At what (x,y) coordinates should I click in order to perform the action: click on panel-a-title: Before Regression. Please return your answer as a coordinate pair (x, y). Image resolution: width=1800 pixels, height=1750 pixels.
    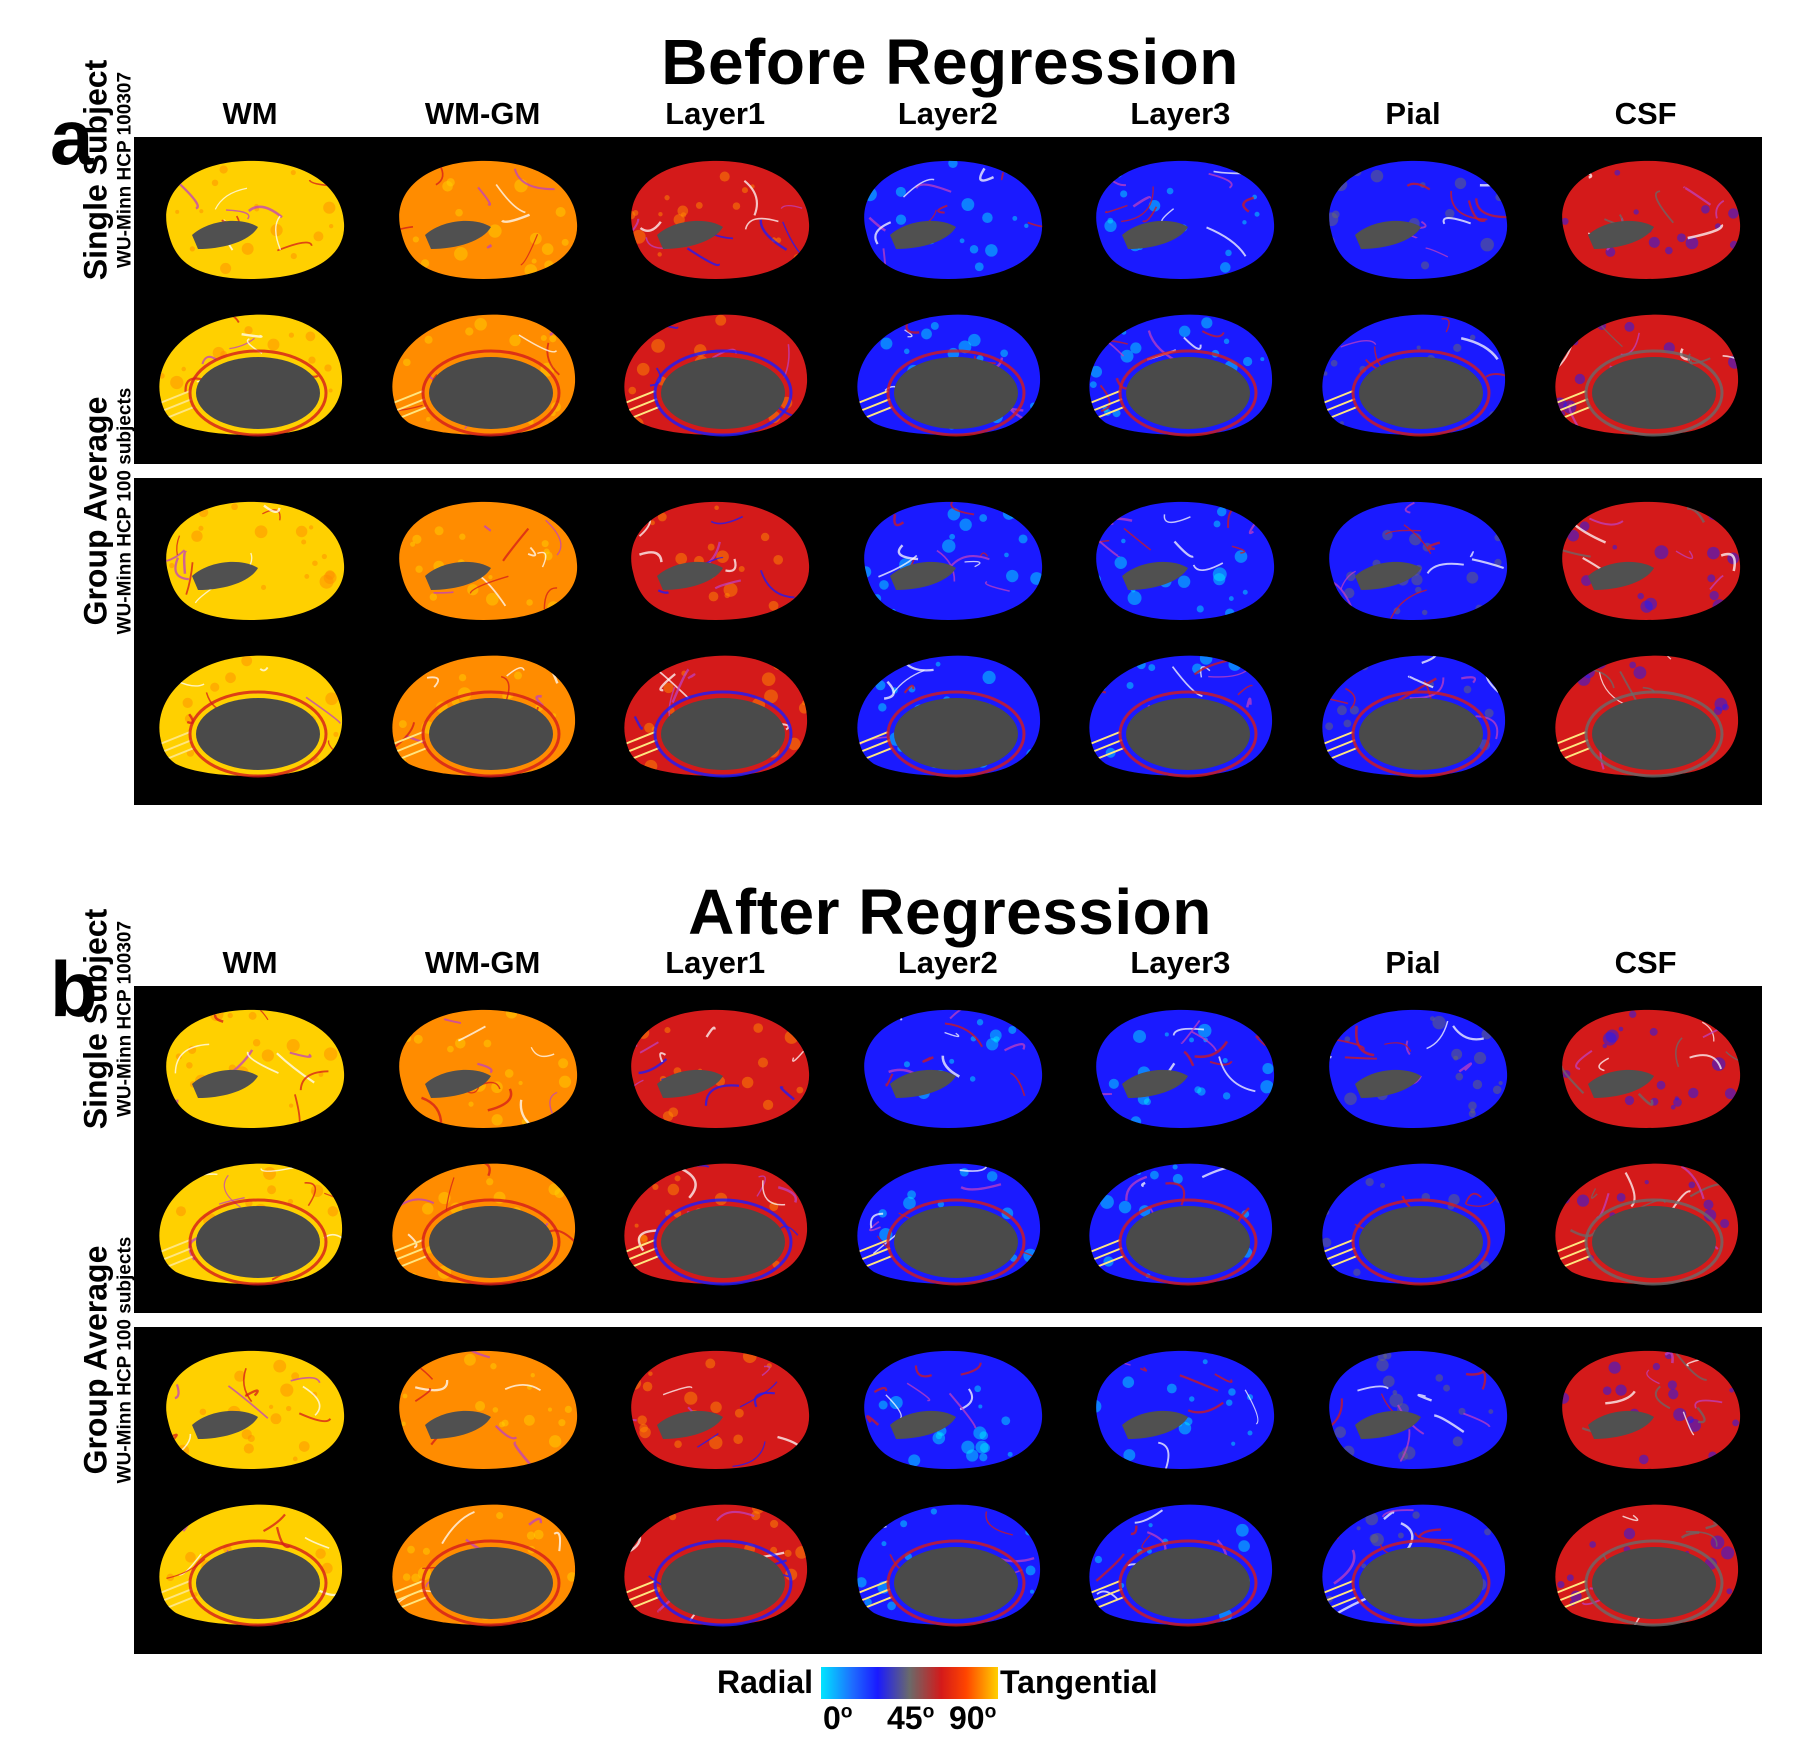
    Looking at the image, I should click on (950, 62).